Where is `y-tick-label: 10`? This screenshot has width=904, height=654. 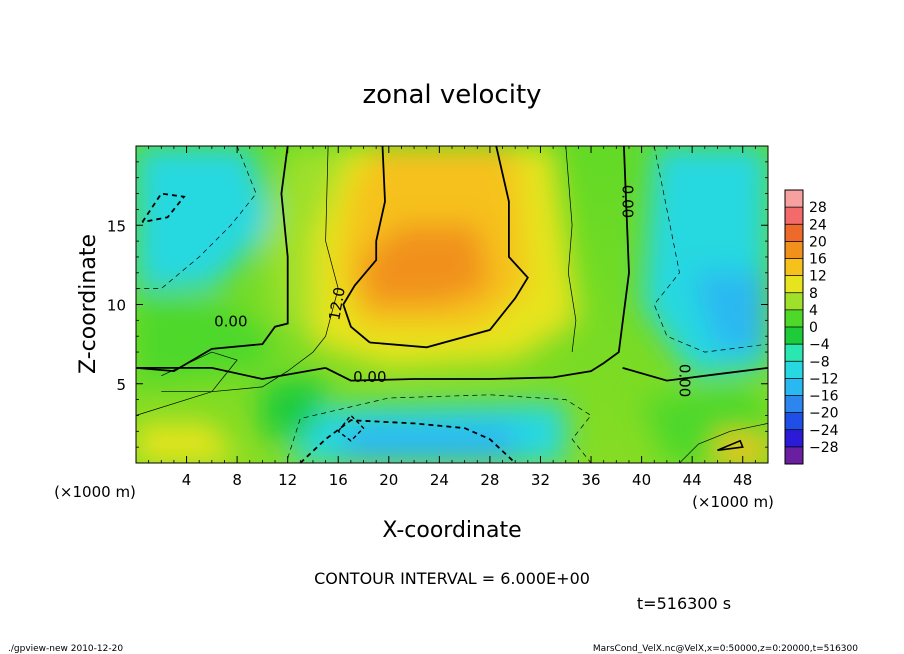 y-tick-label: 10 is located at coordinates (116, 306).